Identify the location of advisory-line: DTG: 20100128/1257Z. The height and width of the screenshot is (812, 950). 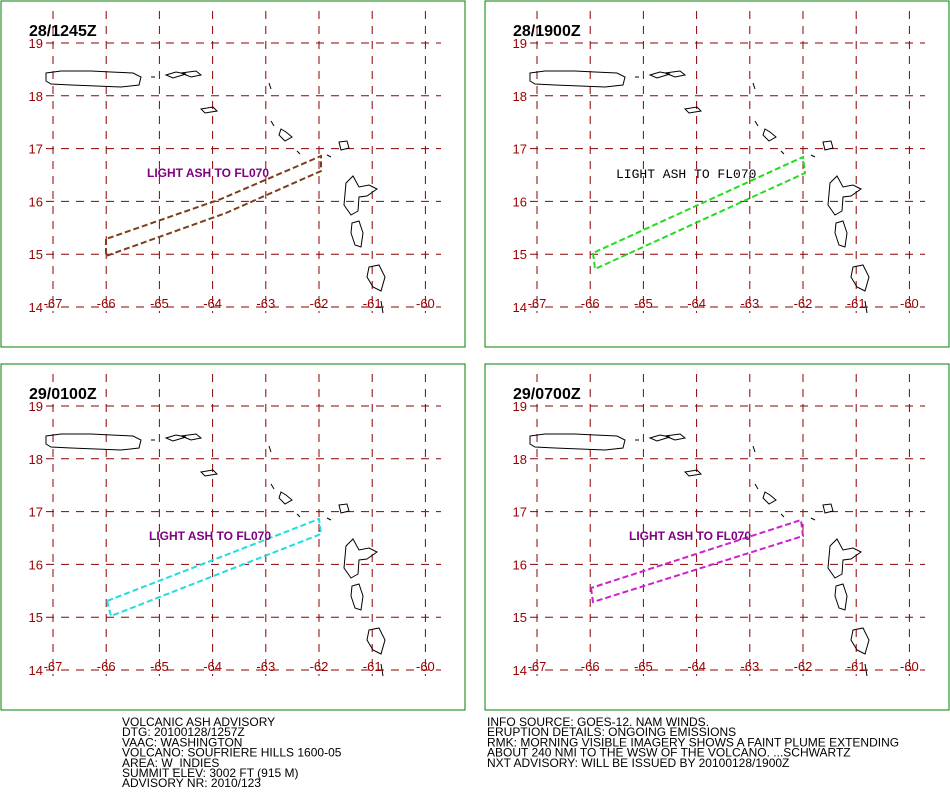
(183, 732).